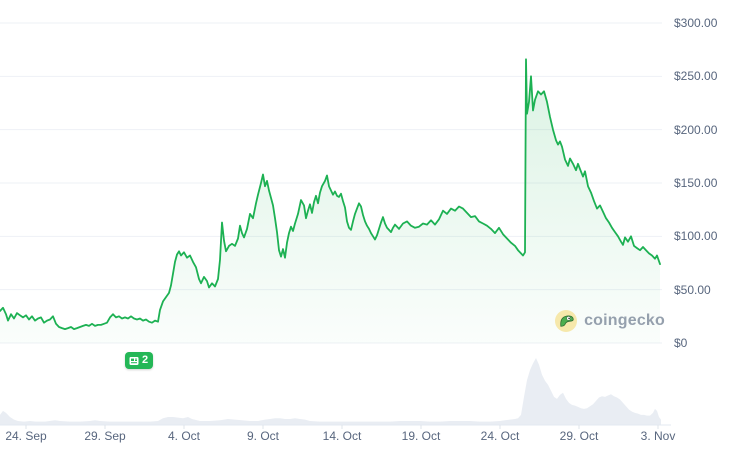  I want to click on coingecko-gecko-icon, so click(566, 321).